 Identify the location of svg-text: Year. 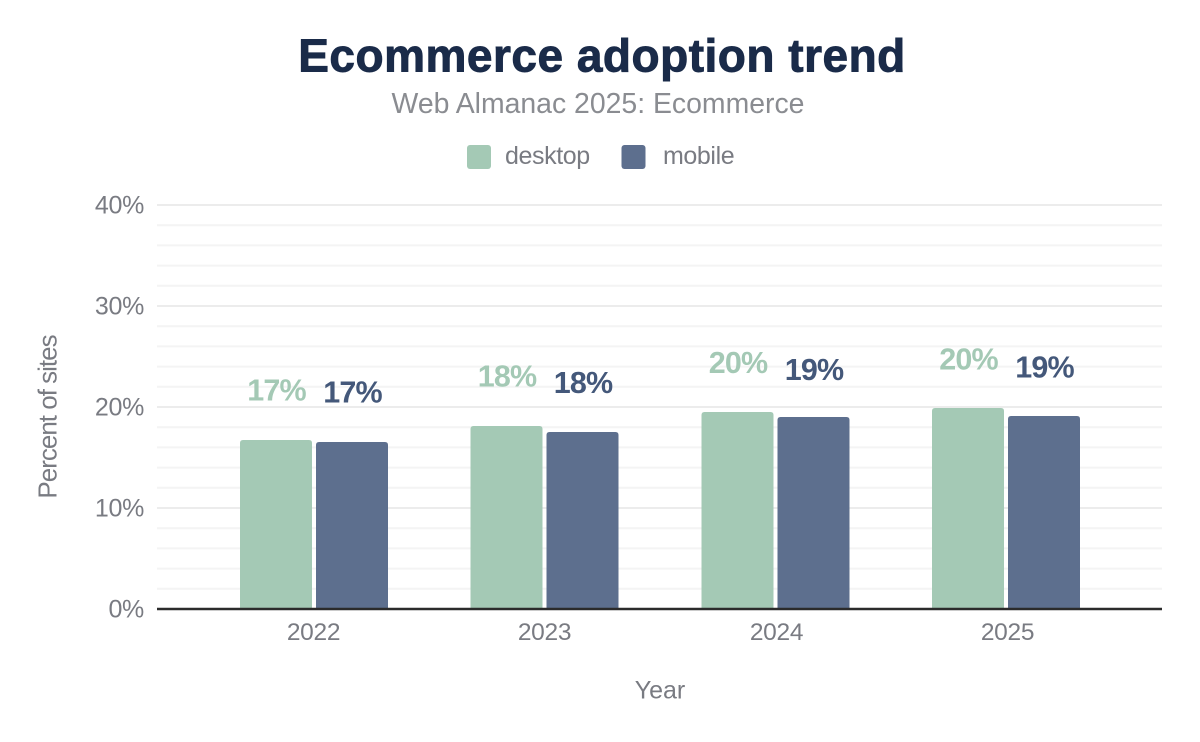
(660, 691).